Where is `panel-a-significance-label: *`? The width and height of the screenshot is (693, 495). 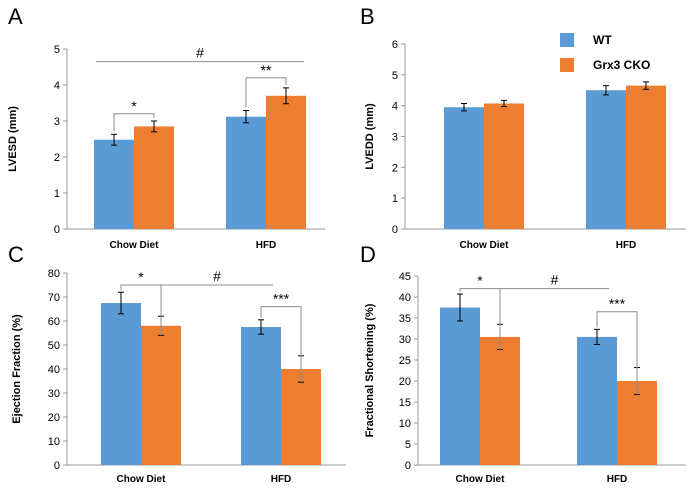 panel-a-significance-label: * is located at coordinates (134, 106).